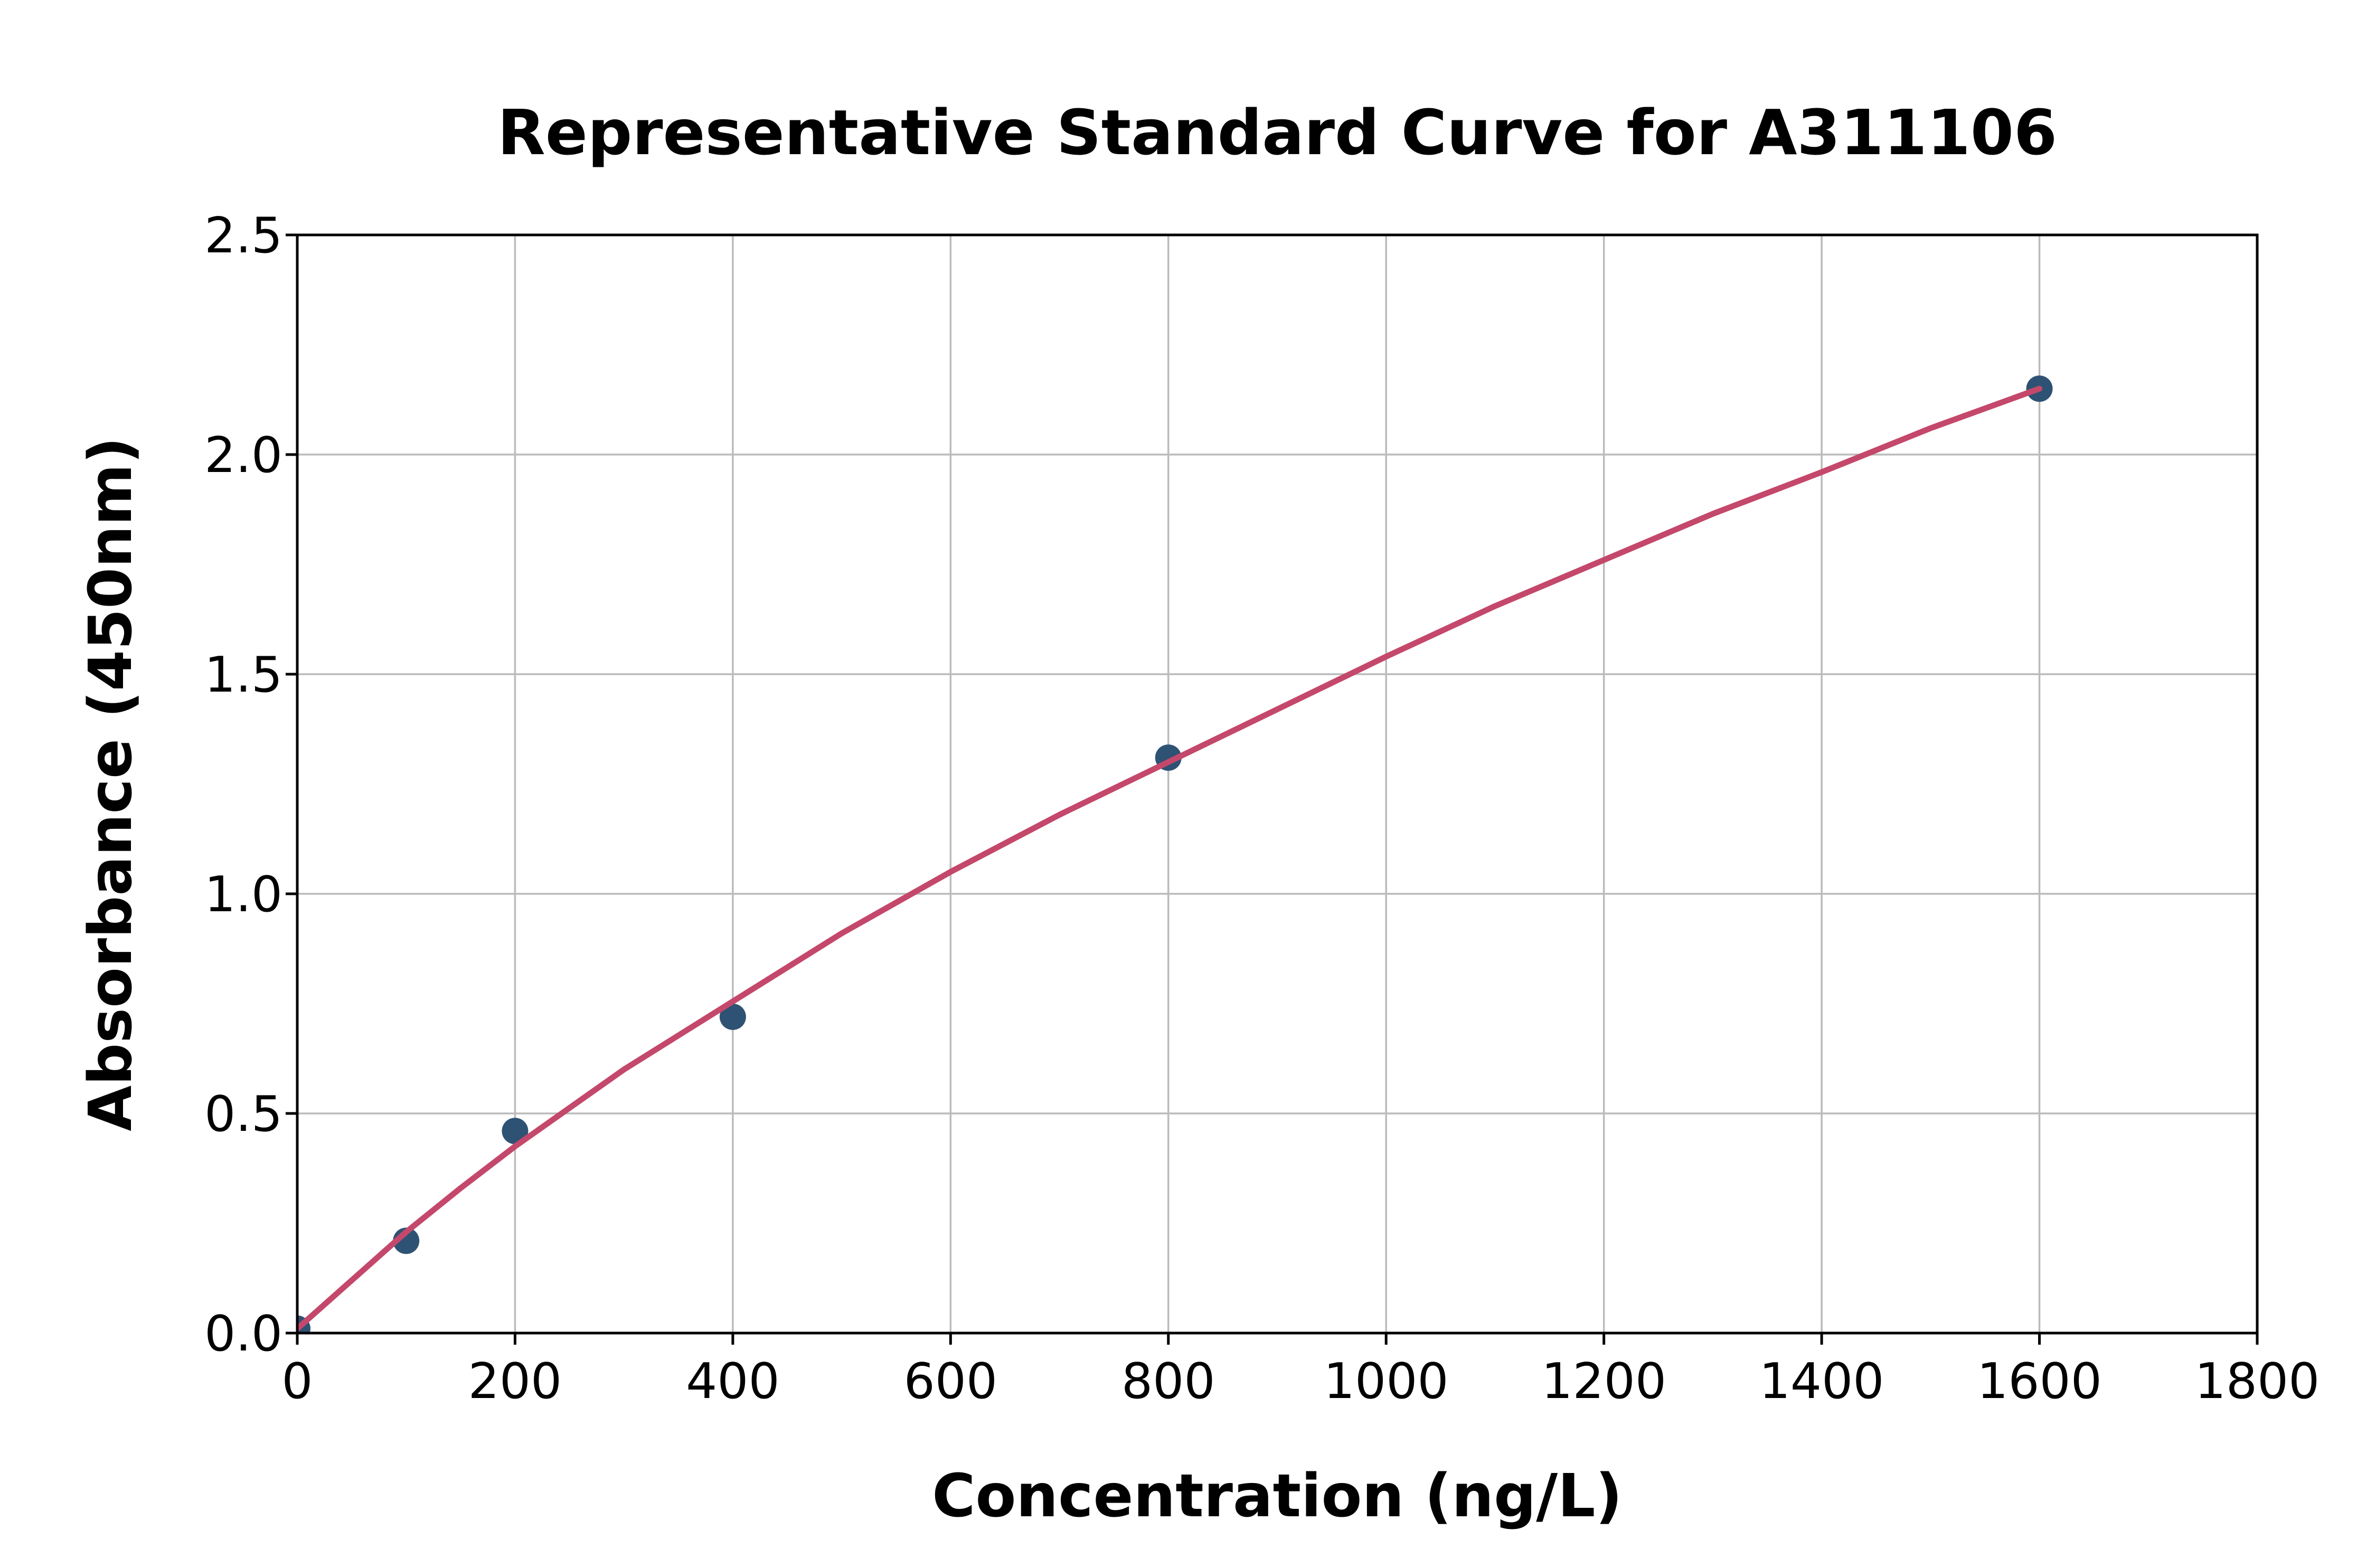  I want to click on x-tick-label: 1800, so click(2257, 1382).